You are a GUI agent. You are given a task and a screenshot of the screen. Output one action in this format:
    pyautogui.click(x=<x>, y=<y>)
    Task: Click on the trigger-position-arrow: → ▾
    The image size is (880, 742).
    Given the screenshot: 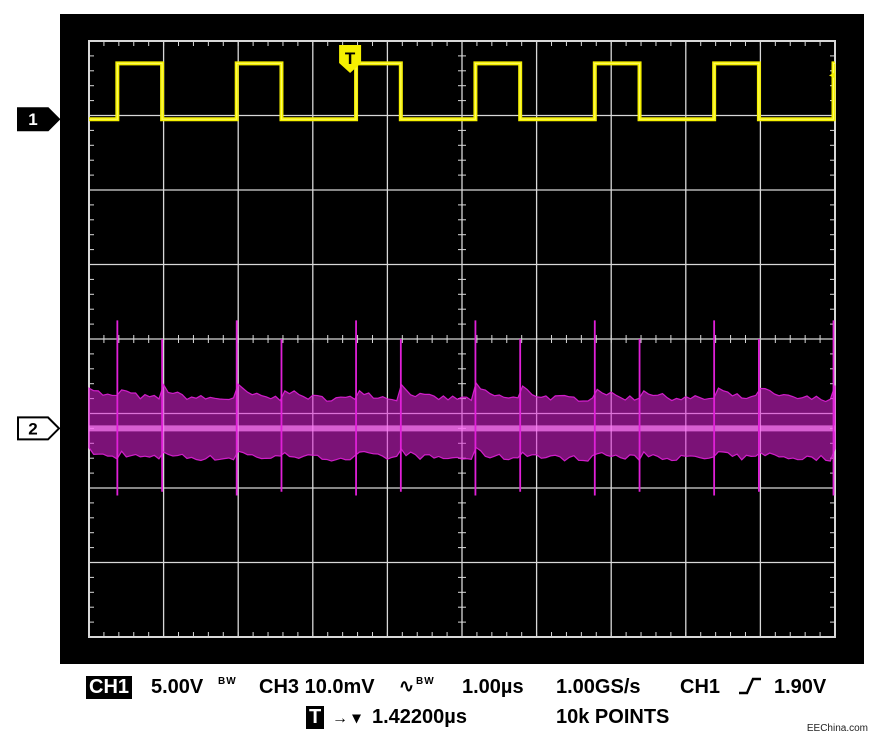 What is the action you would take?
    pyautogui.click(x=346, y=718)
    